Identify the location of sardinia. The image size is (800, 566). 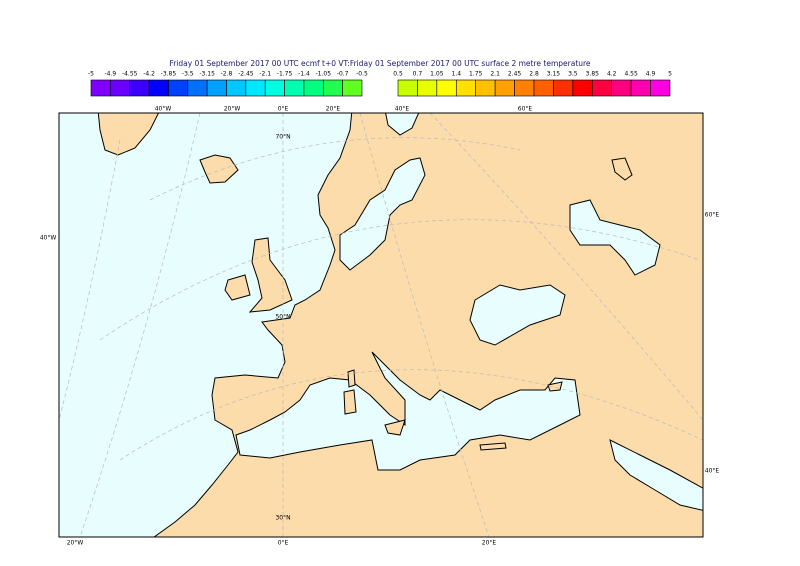
(350, 402).